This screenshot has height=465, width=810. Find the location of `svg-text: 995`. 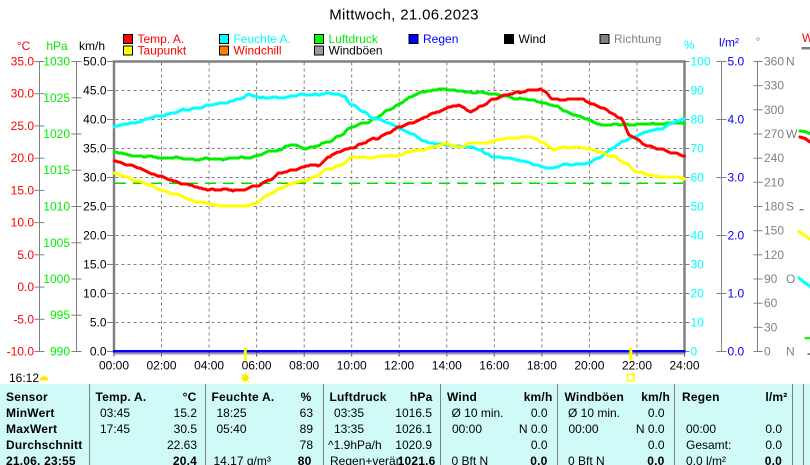

svg-text: 995 is located at coordinates (60, 315).